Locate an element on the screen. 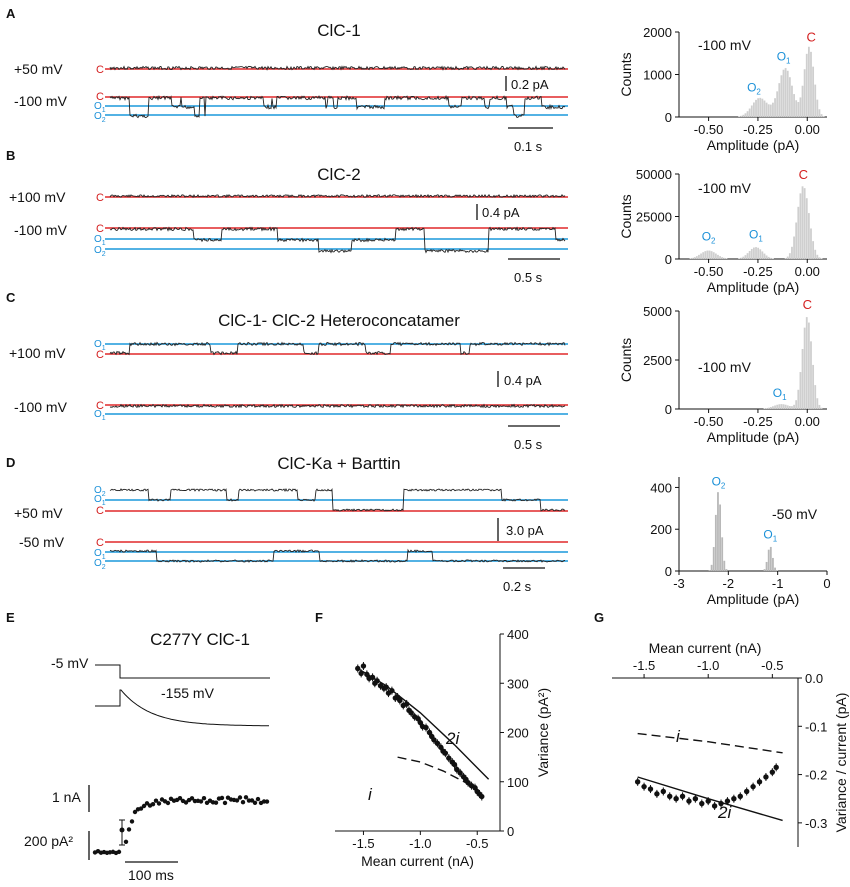 The image size is (850, 887). x-axis-label: Amplitude (pA) is located at coordinates (753, 599).